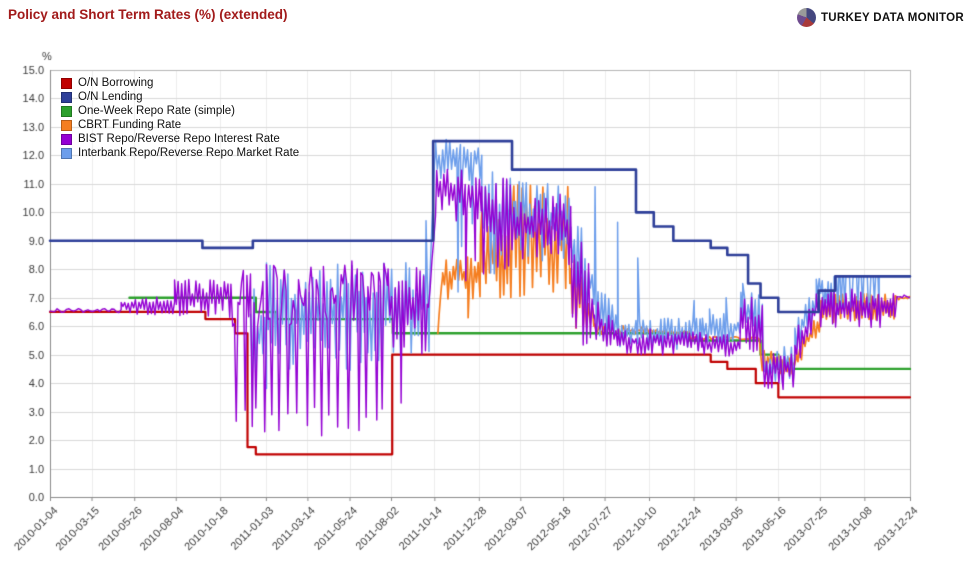 This screenshot has width=970, height=570. I want to click on legend-item-interbank-repo: Interbank Repo/Reverse Repo Market Rate, so click(180, 153).